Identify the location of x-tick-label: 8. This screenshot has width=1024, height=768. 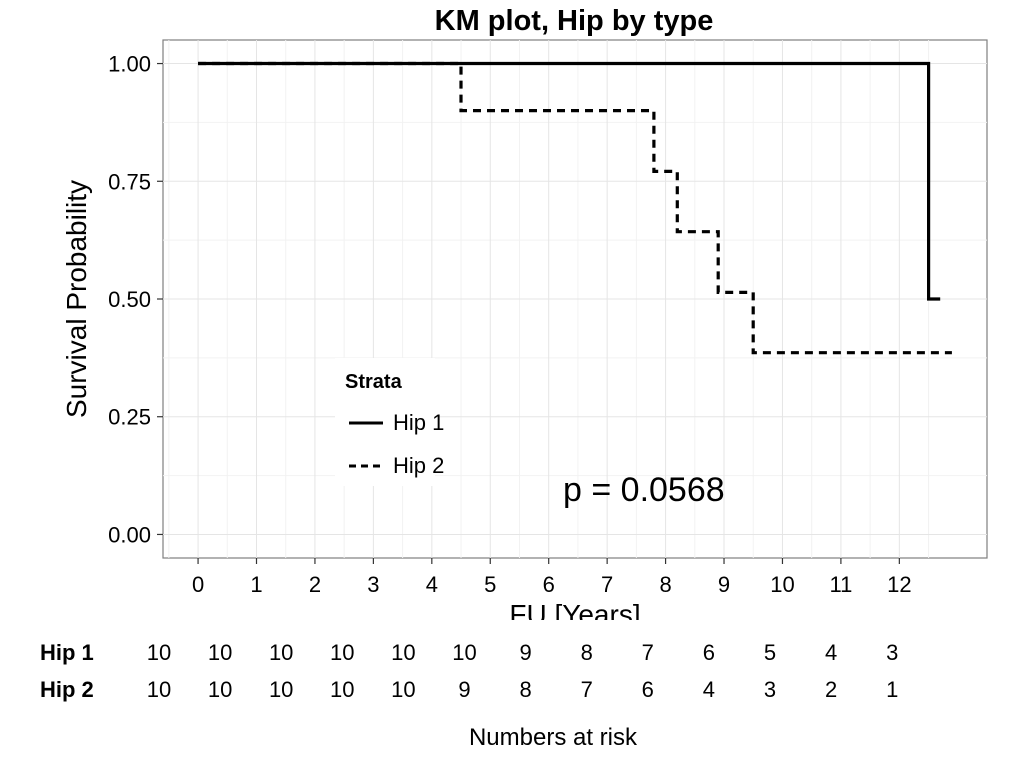
(665, 584).